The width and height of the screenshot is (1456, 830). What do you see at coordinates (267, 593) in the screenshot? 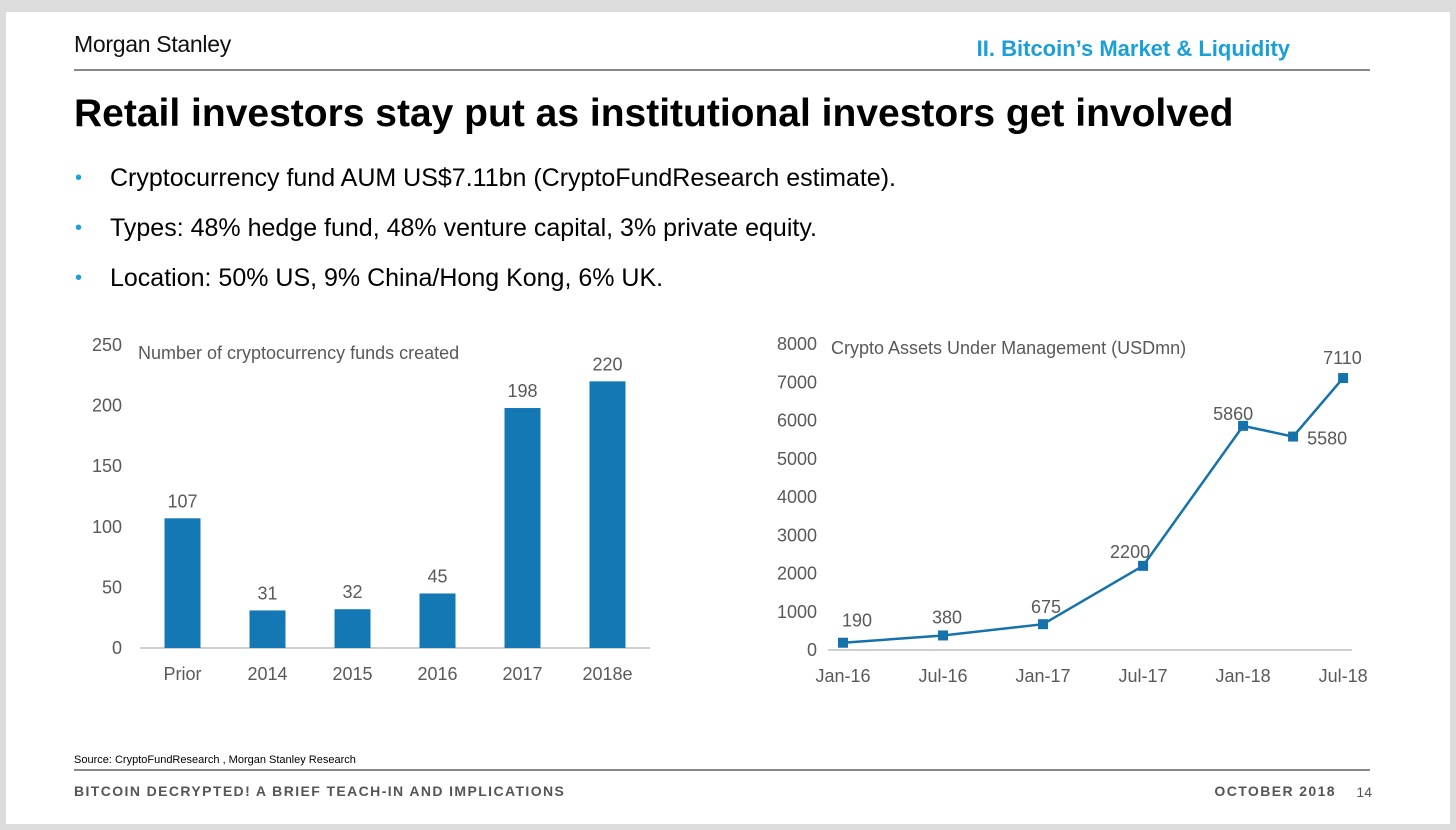
I see `data-label: 31` at bounding box center [267, 593].